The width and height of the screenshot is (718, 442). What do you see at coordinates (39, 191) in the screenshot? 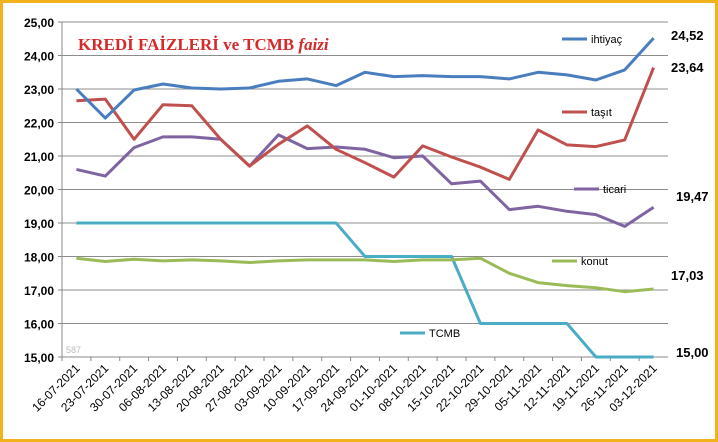
I see `y-tick-label: 20,00` at bounding box center [39, 191].